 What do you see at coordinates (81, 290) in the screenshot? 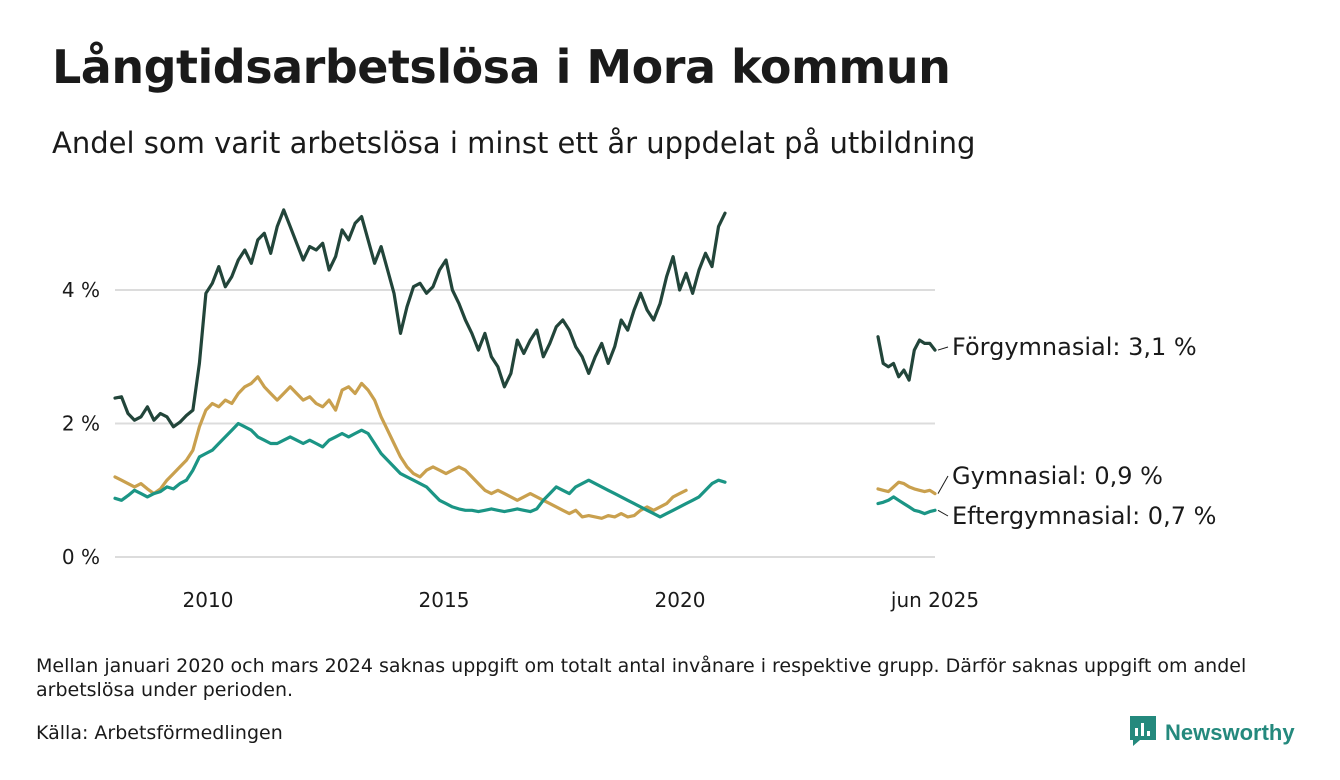
I see `y-tick-label: 4 %` at bounding box center [81, 290].